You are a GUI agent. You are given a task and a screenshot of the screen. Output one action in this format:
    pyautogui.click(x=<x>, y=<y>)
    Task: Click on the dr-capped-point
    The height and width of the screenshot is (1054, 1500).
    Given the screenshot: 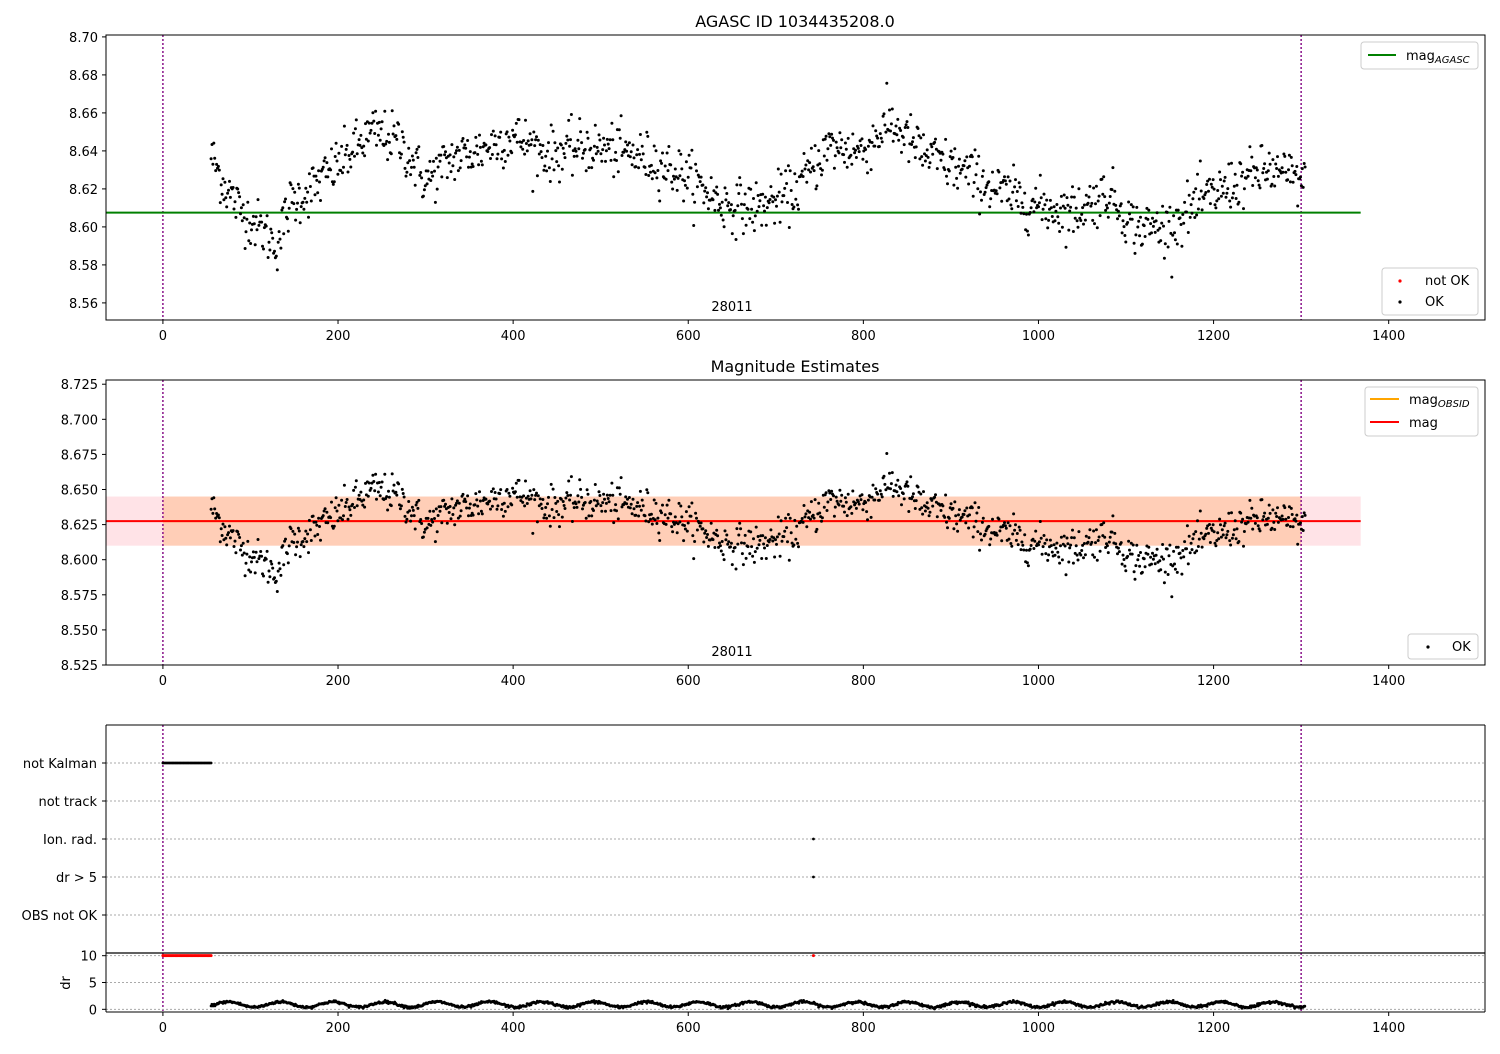 What is the action you would take?
    pyautogui.click(x=813, y=956)
    